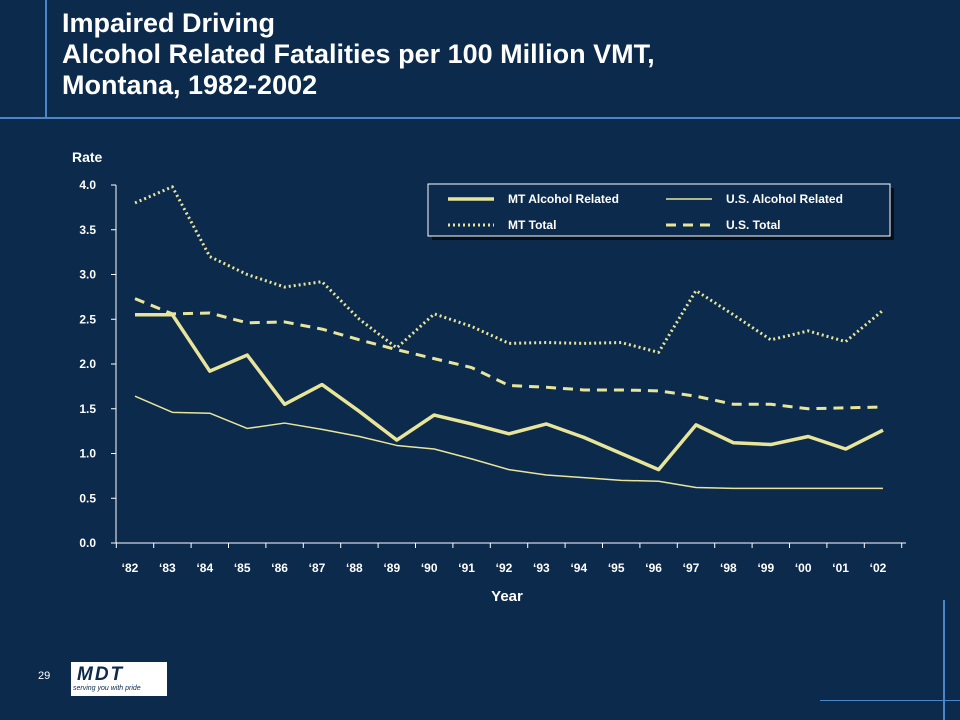  Describe the element at coordinates (504, 568) in the screenshot. I see `x-tick-label: ‘92` at that location.